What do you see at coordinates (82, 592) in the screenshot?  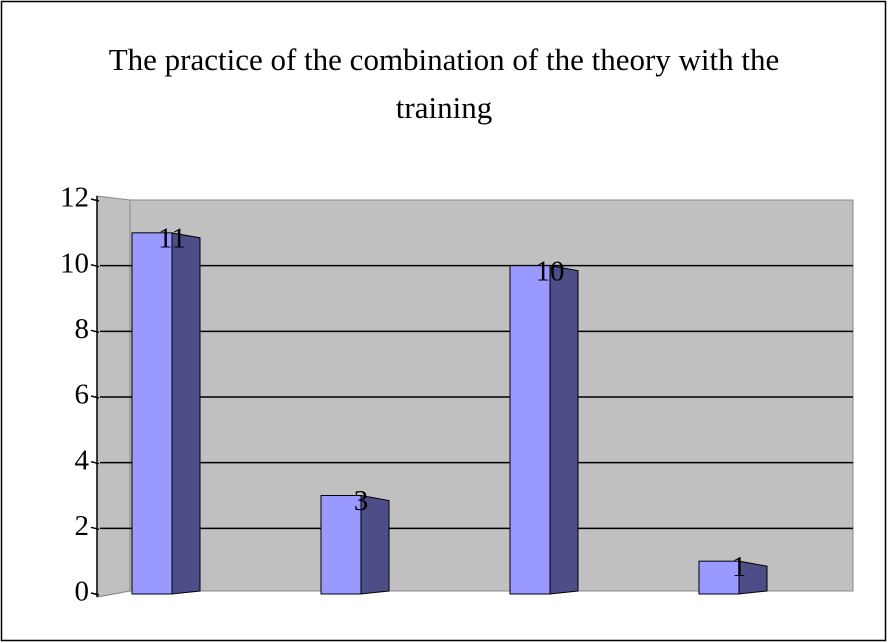 I see `y-tick-label: 0` at bounding box center [82, 592].